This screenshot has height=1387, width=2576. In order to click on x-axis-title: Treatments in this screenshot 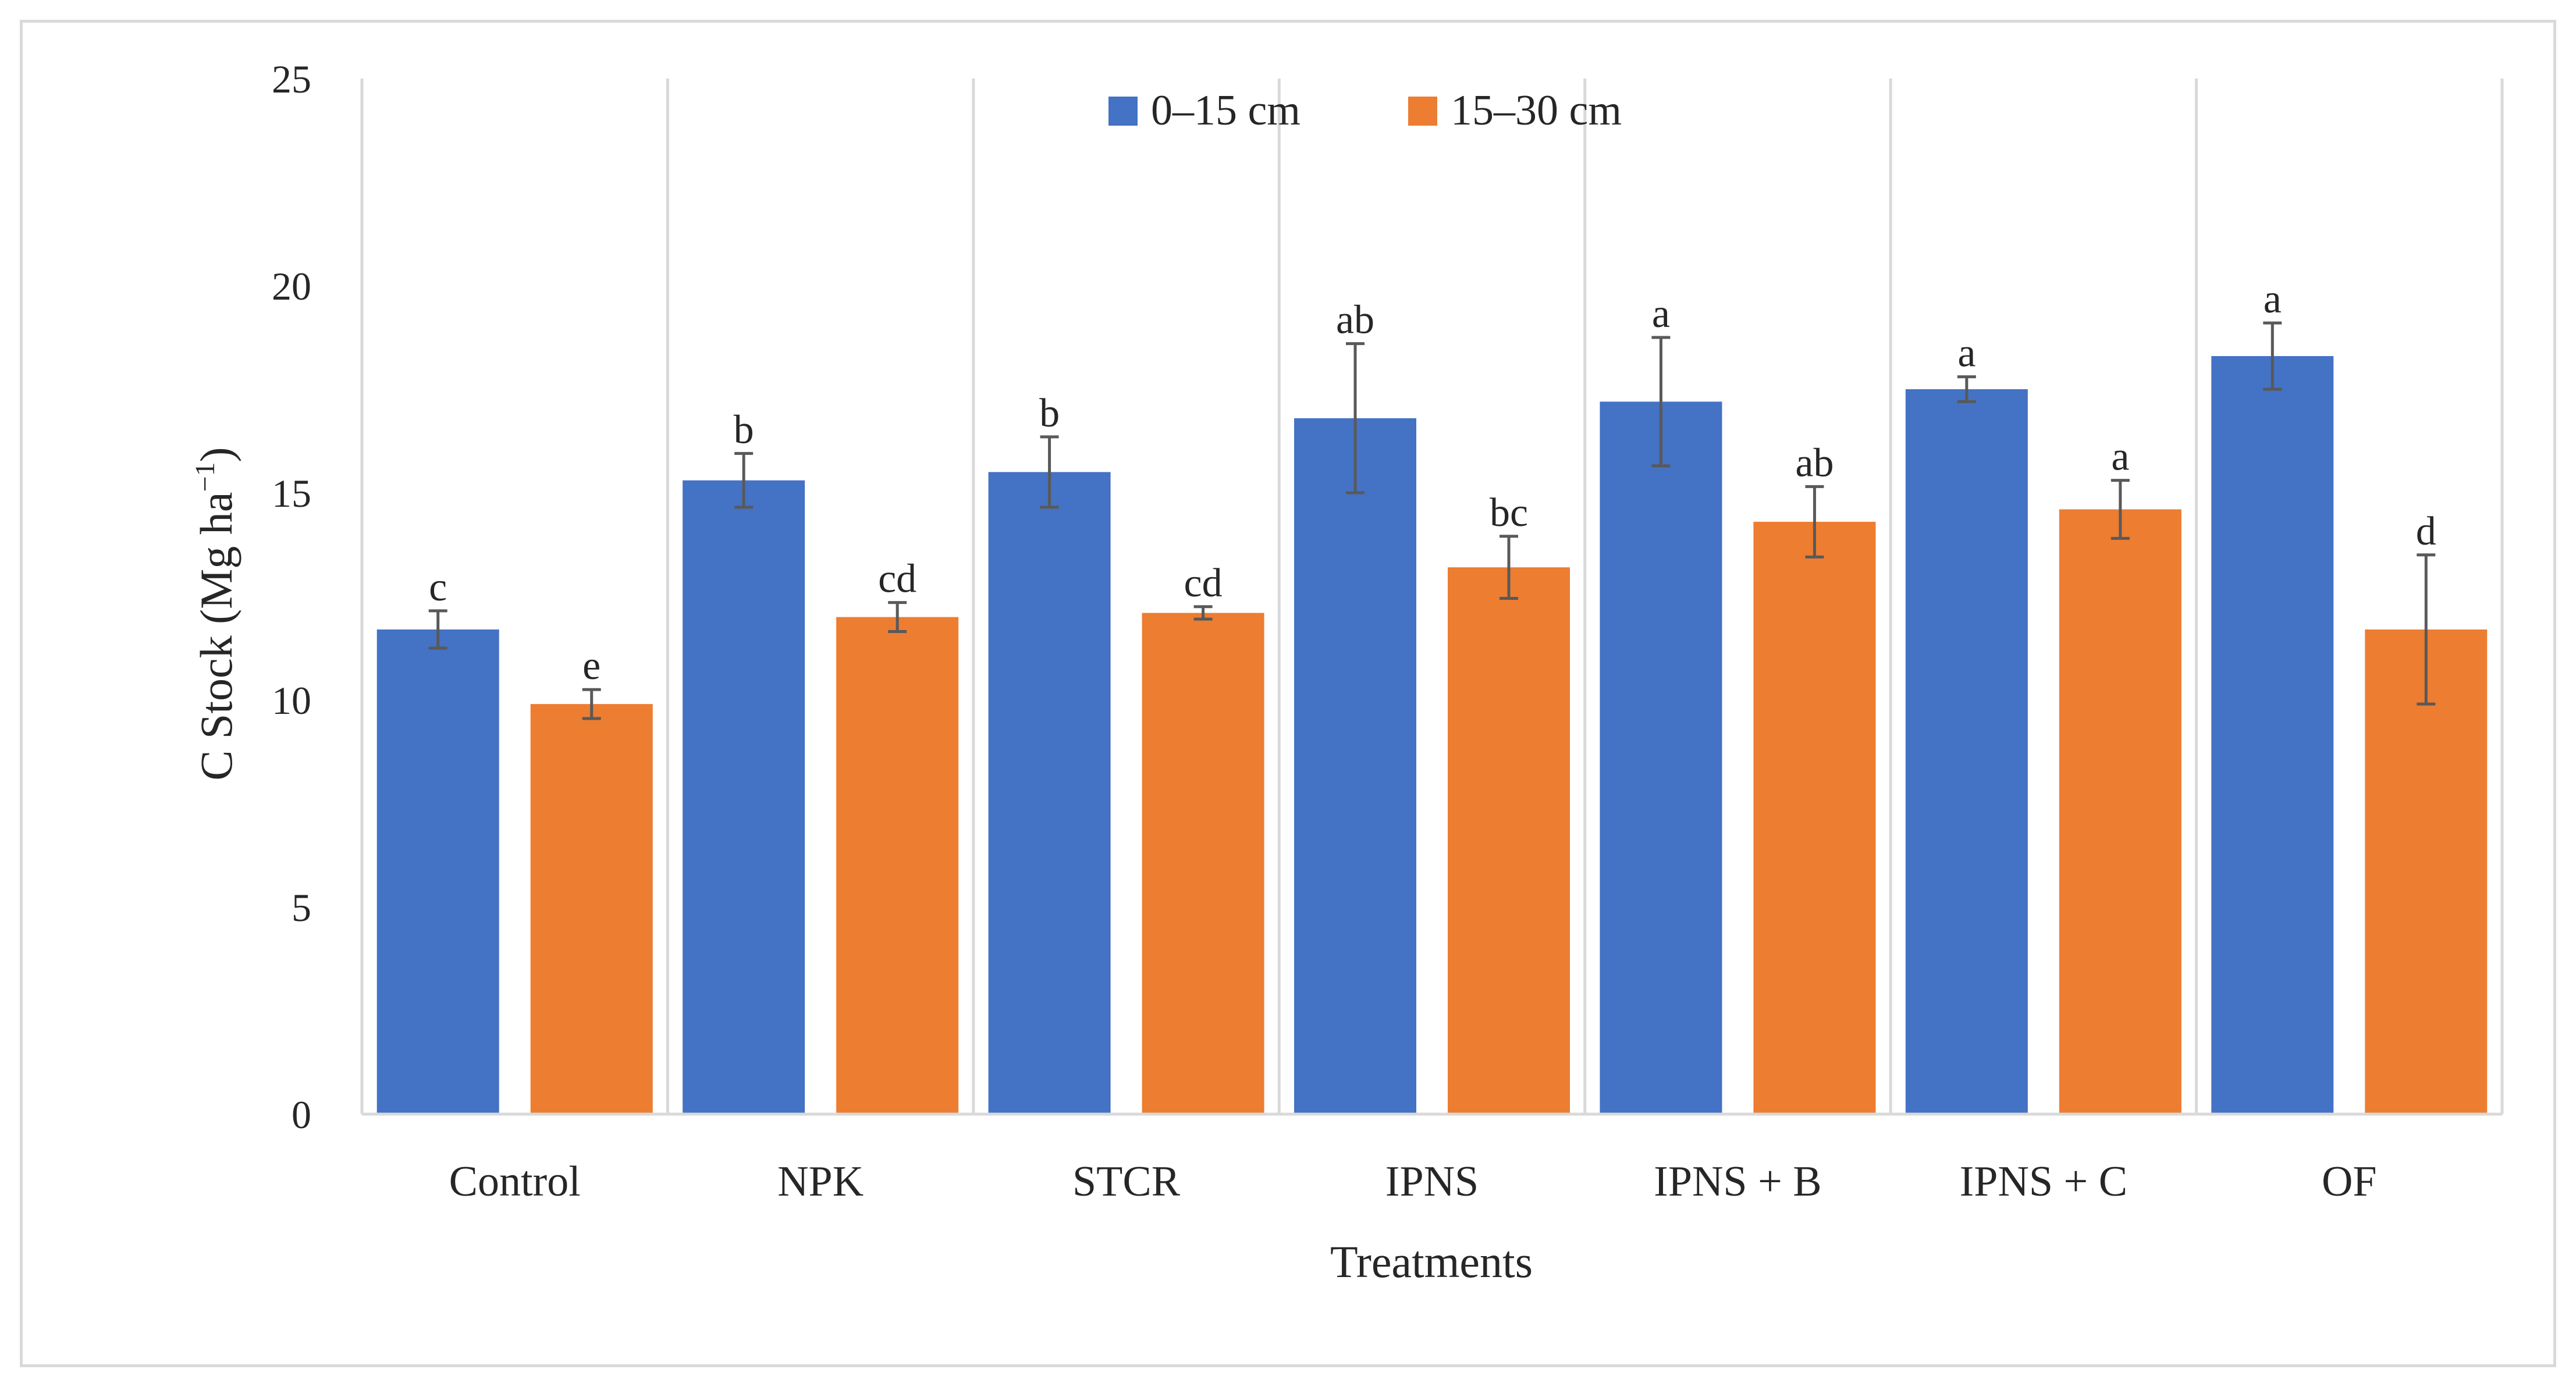, I will do `click(1431, 1261)`.